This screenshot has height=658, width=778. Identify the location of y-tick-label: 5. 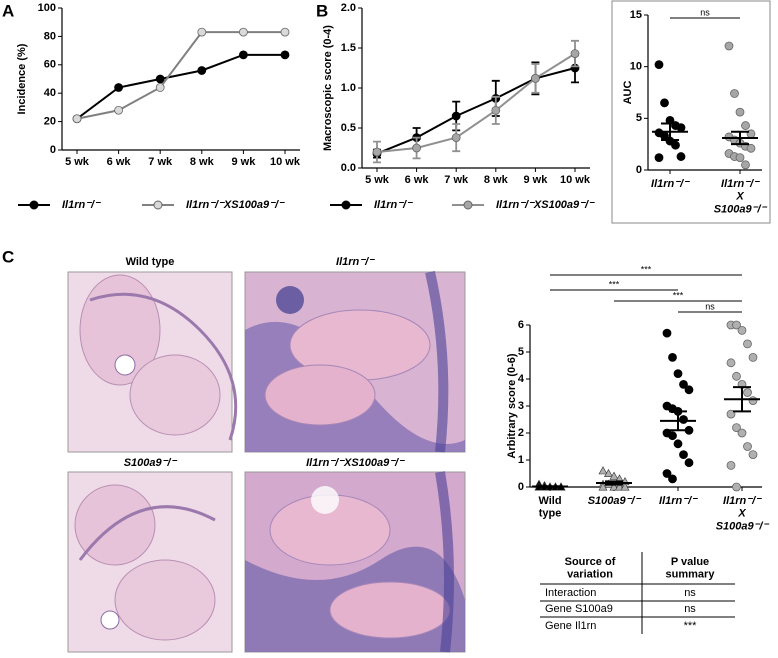
(521, 352).